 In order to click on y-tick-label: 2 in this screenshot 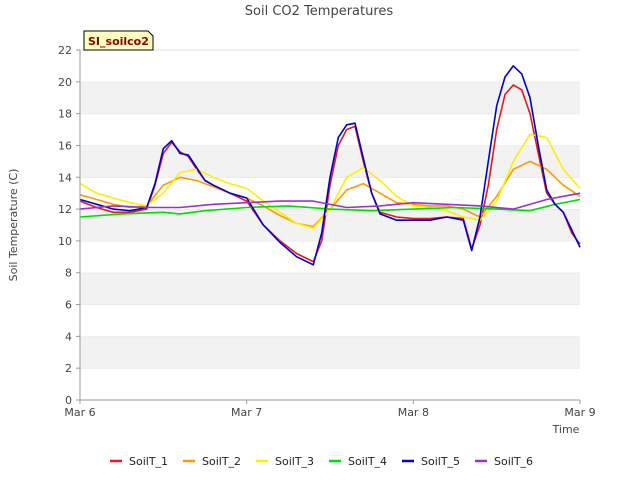, I will do `click(68, 368)`.